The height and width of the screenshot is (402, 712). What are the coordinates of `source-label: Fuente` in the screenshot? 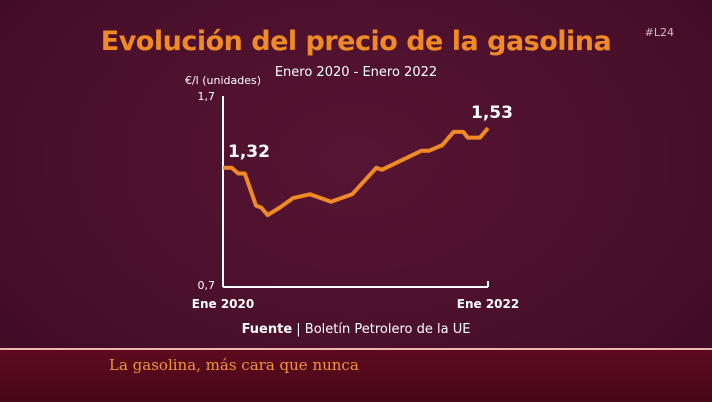 It's located at (267, 329).